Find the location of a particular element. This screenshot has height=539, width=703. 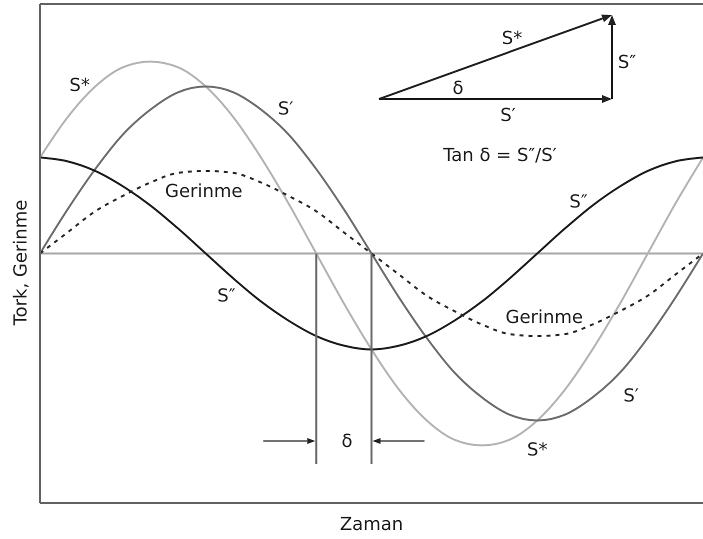

text: S′ is located at coordinates (631, 395).